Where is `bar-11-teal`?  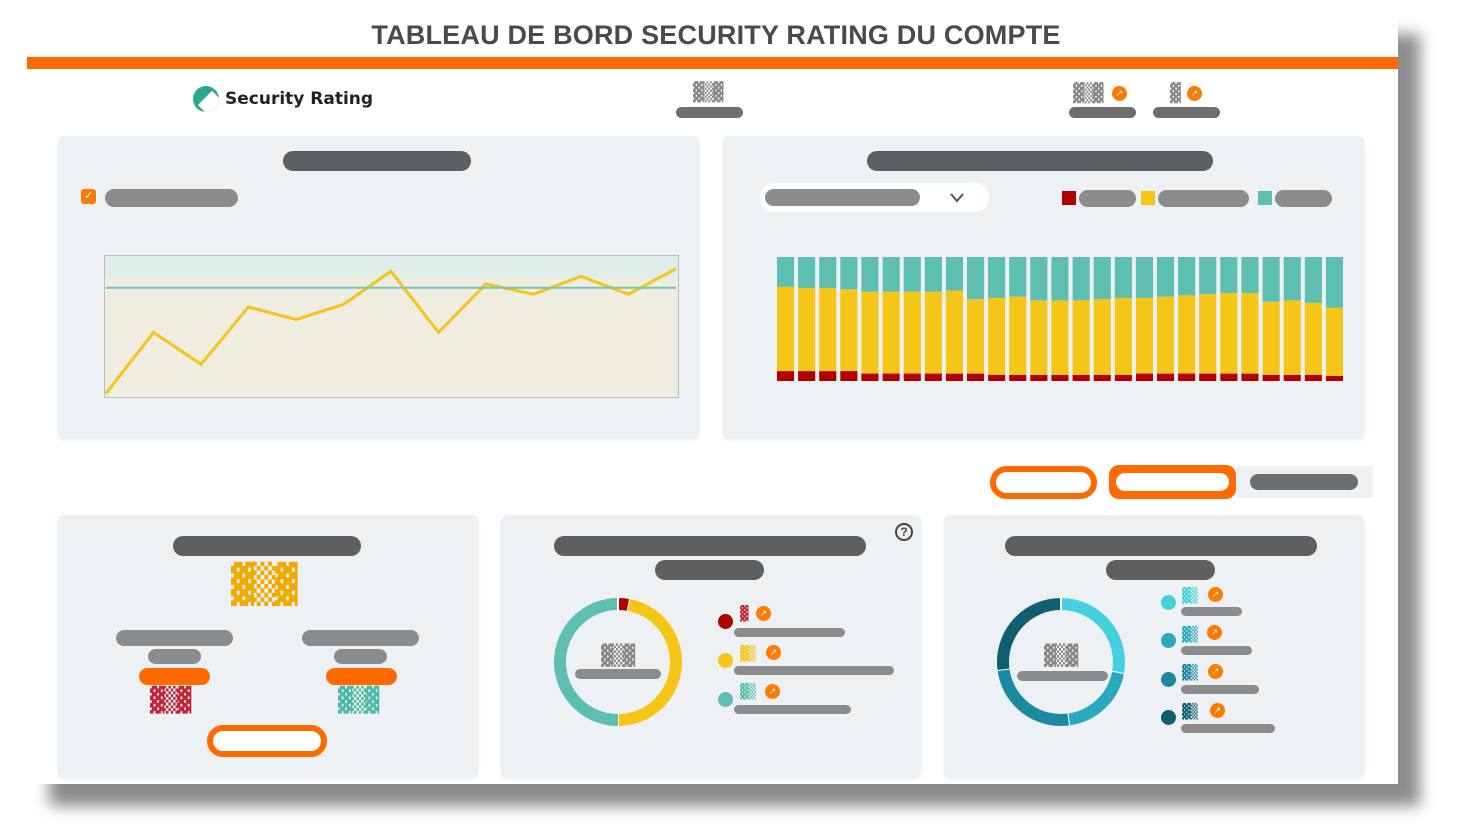
bar-11-teal is located at coordinates (997, 277).